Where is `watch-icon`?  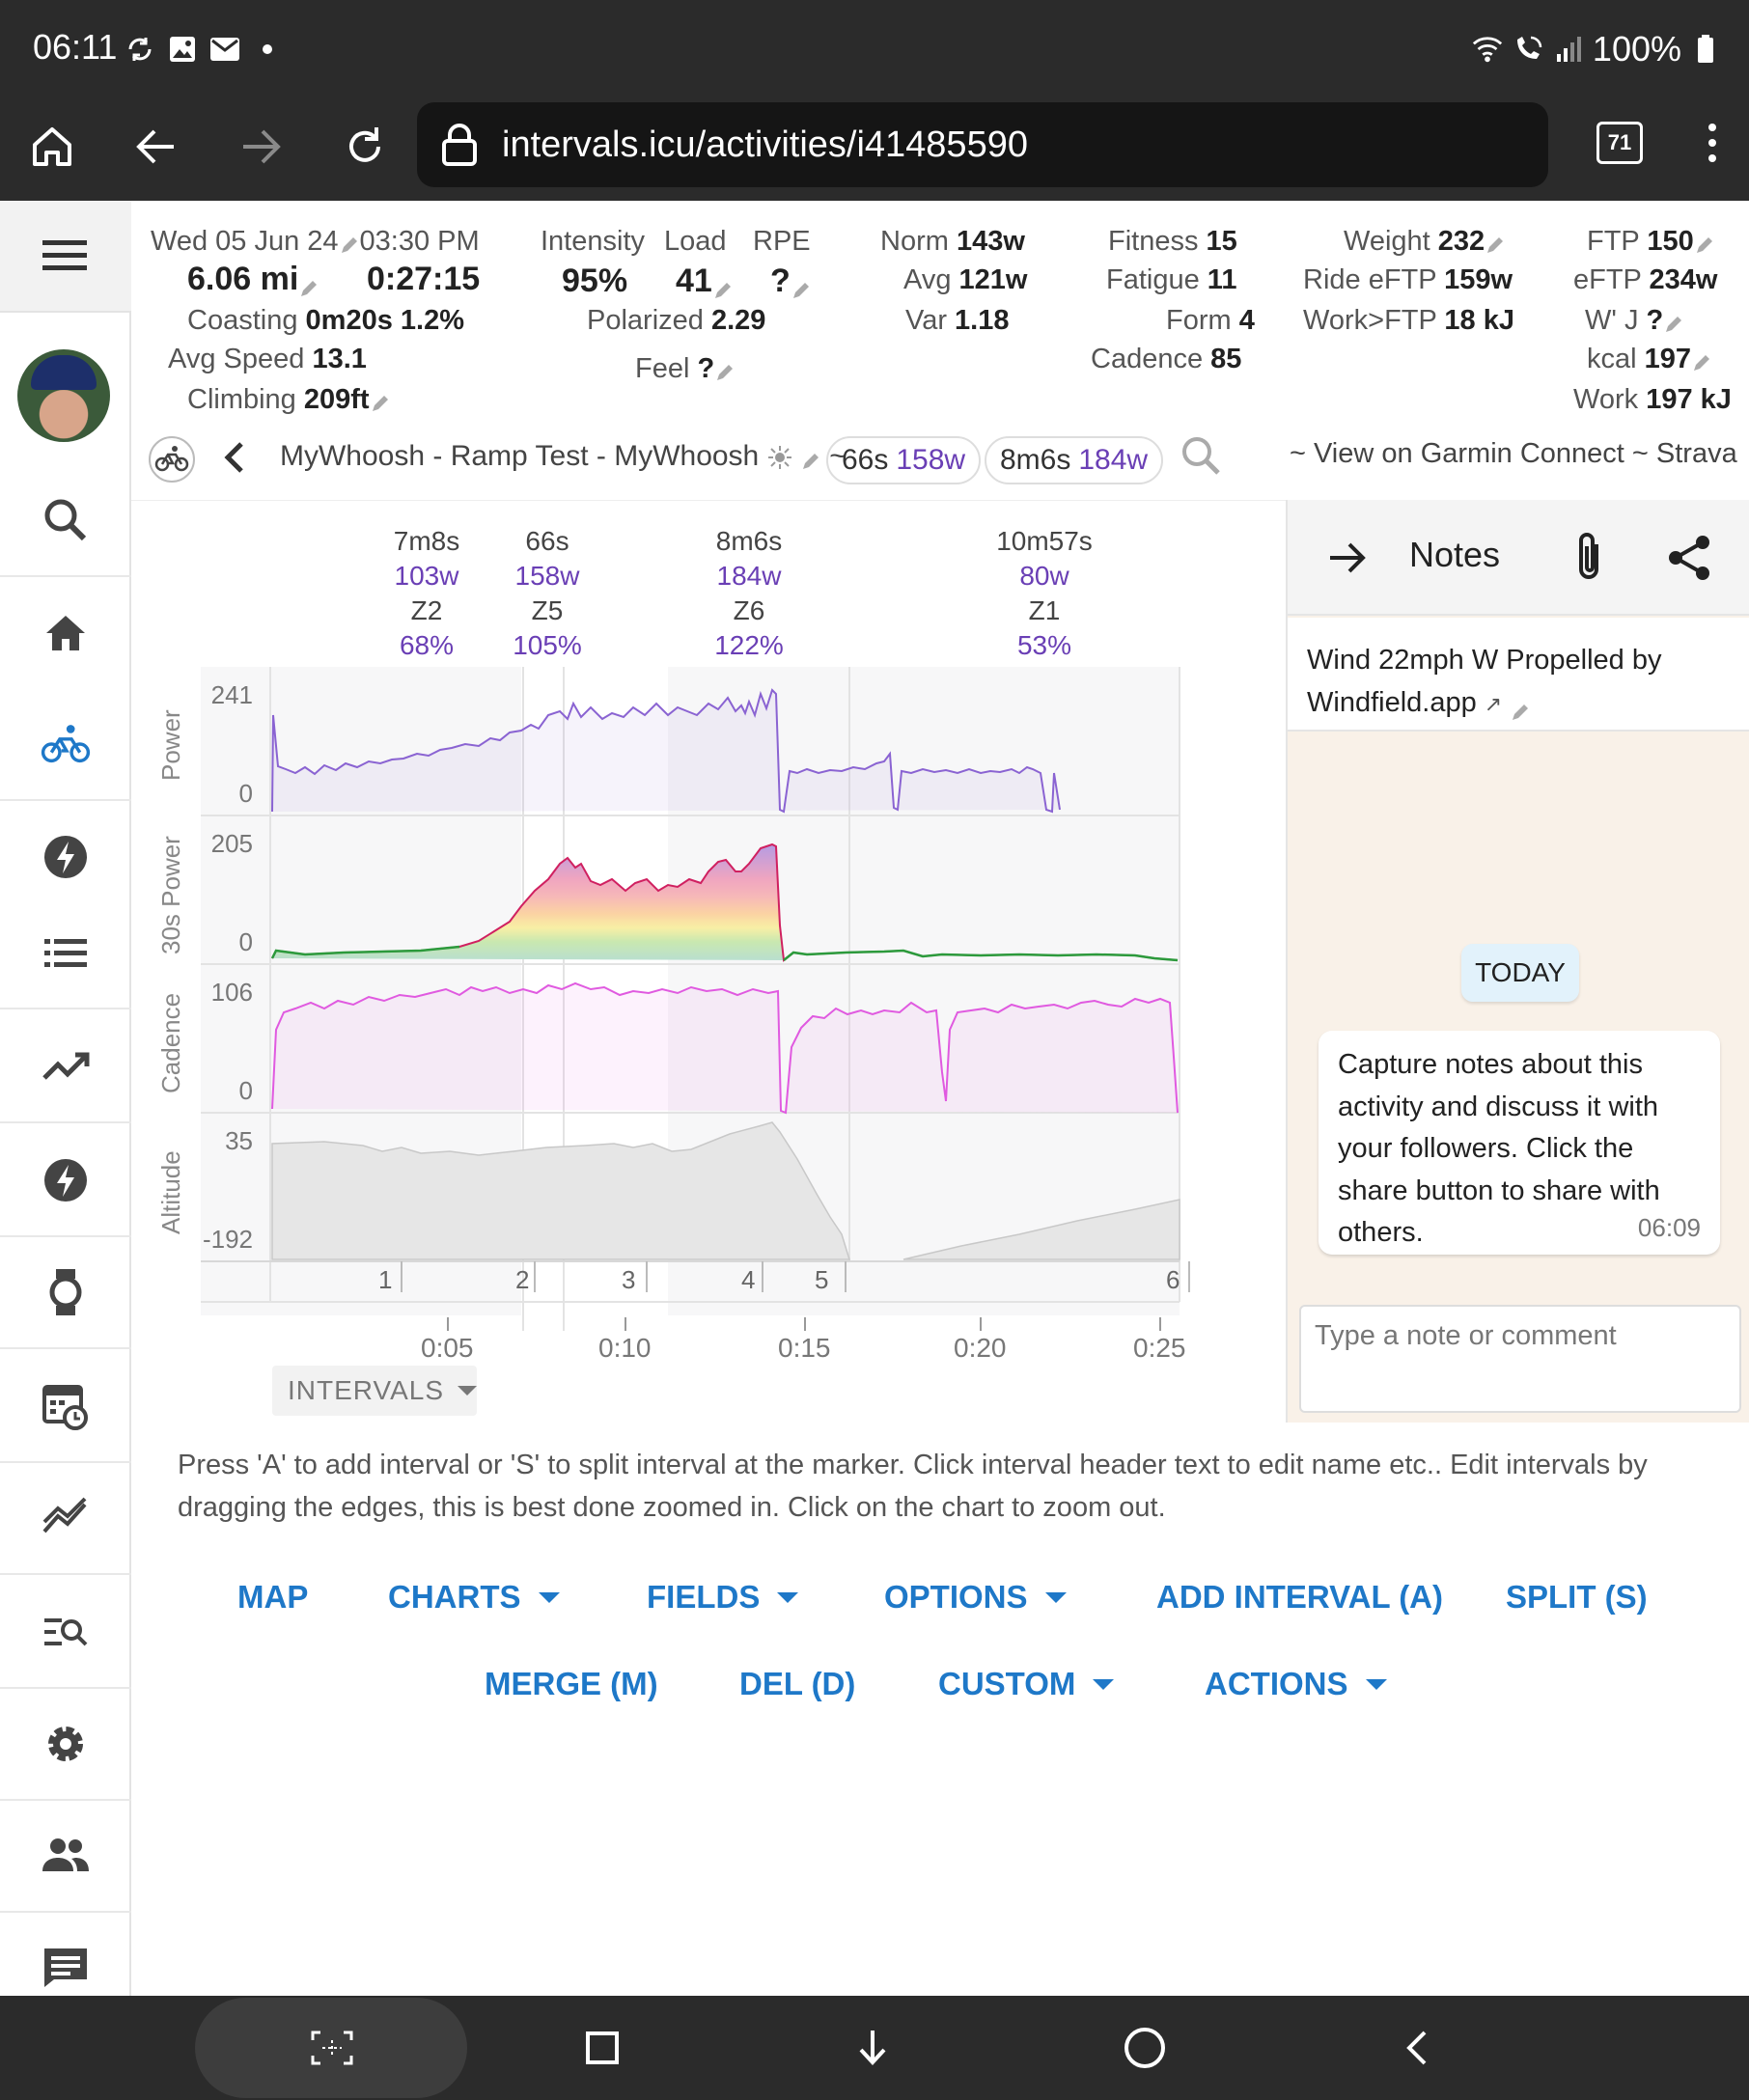
watch-icon is located at coordinates (66, 1293).